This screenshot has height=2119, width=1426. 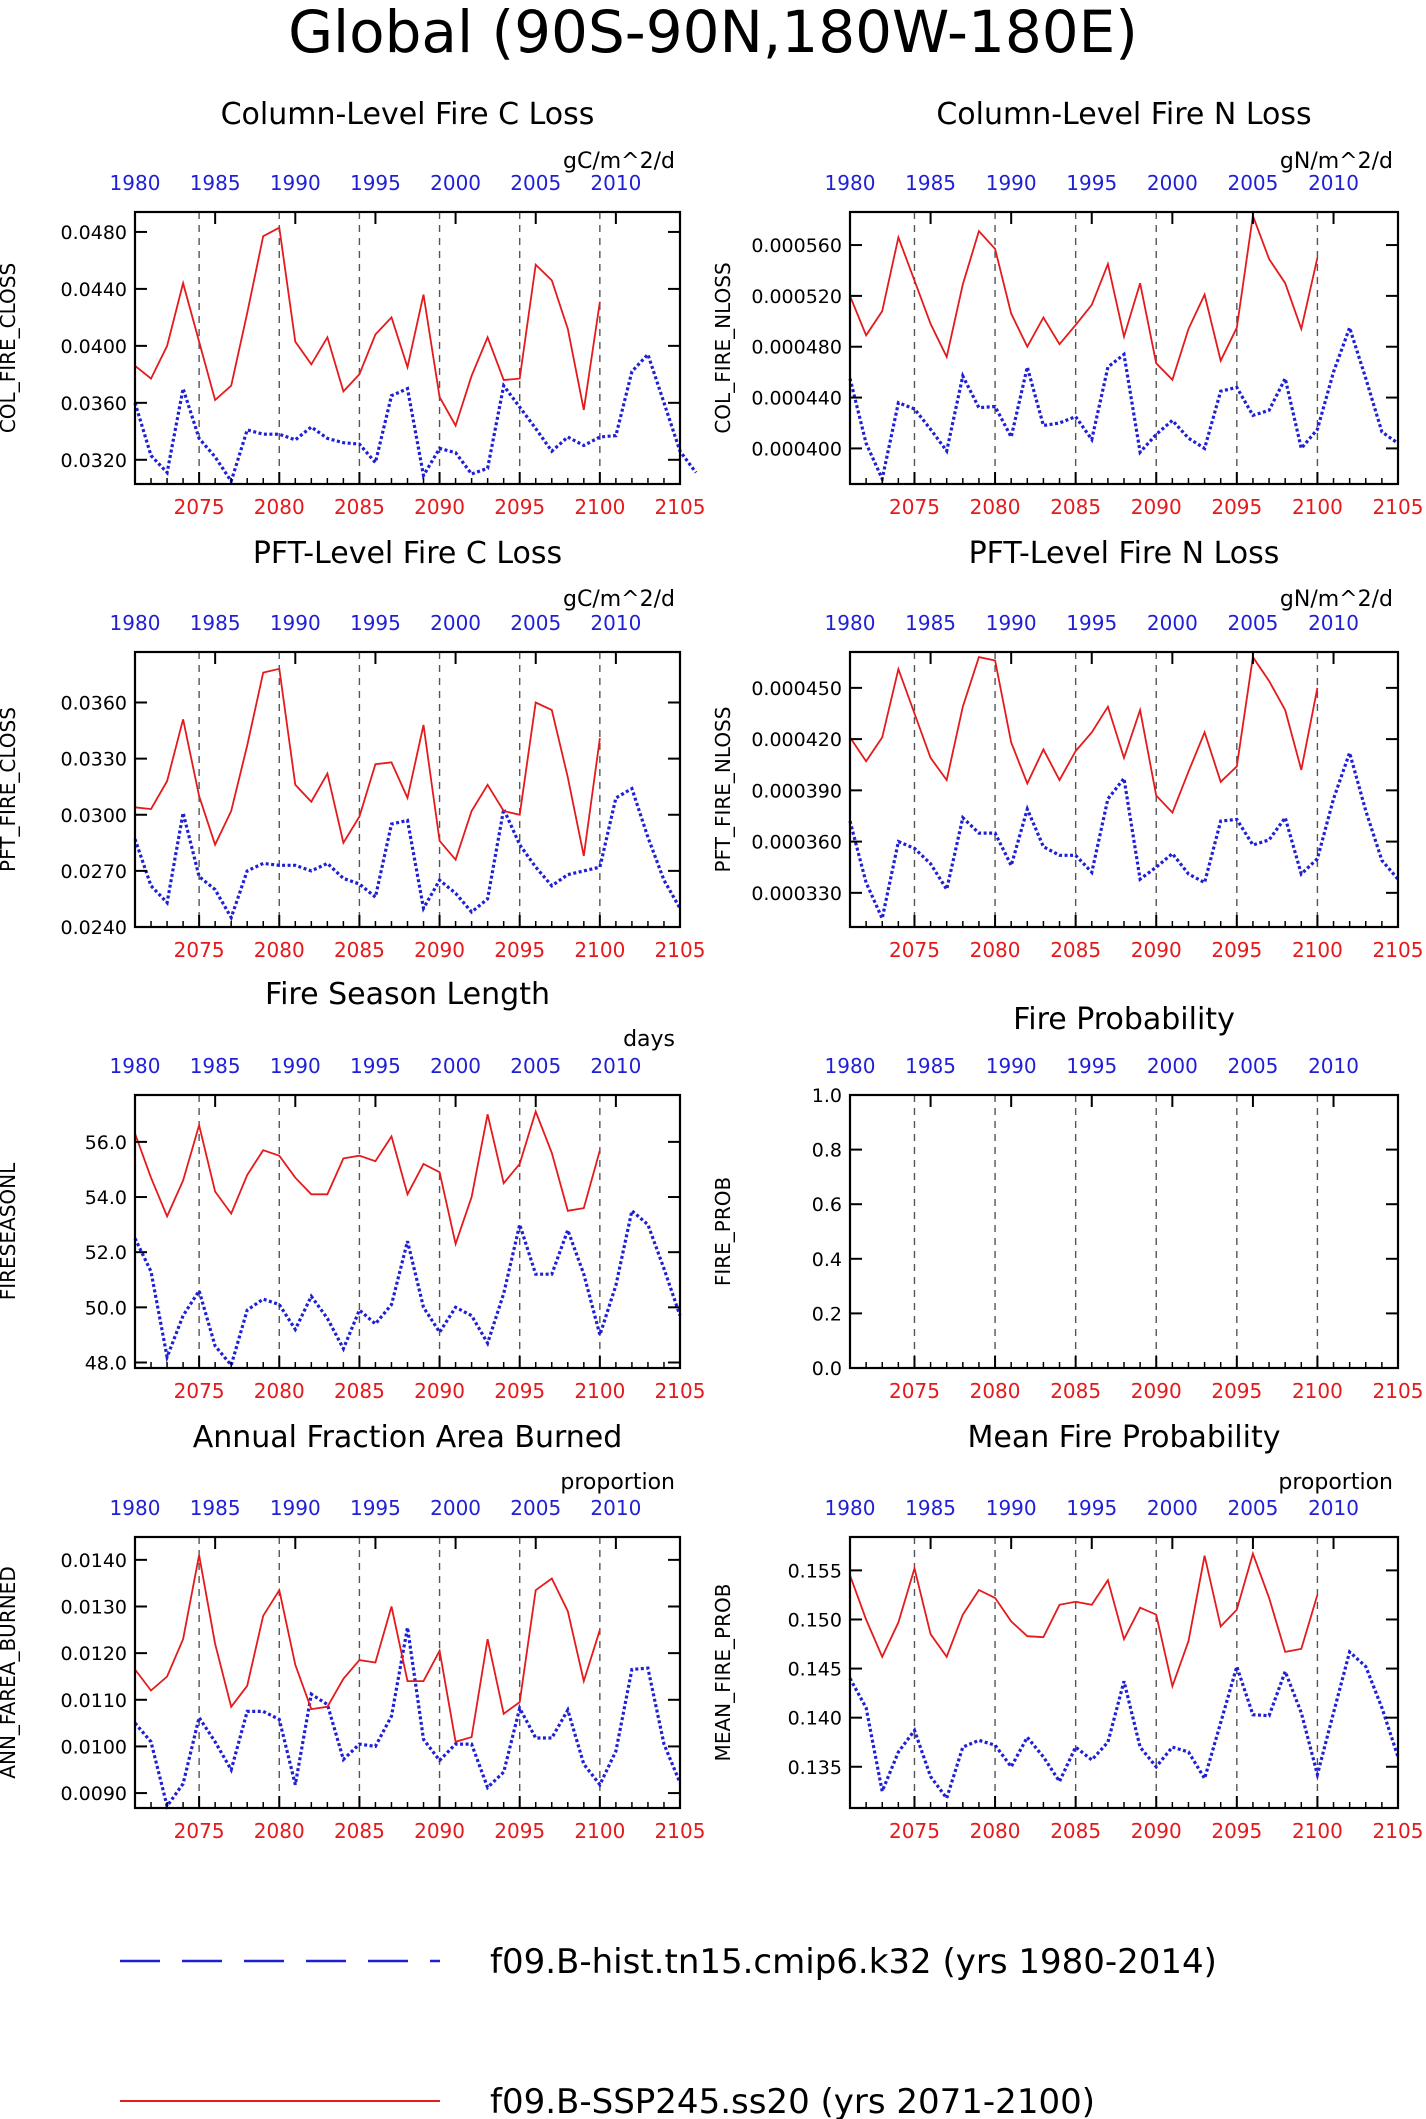 What do you see at coordinates (94, 1747) in the screenshot?
I see `y-tick-label: 0.0100` at bounding box center [94, 1747].